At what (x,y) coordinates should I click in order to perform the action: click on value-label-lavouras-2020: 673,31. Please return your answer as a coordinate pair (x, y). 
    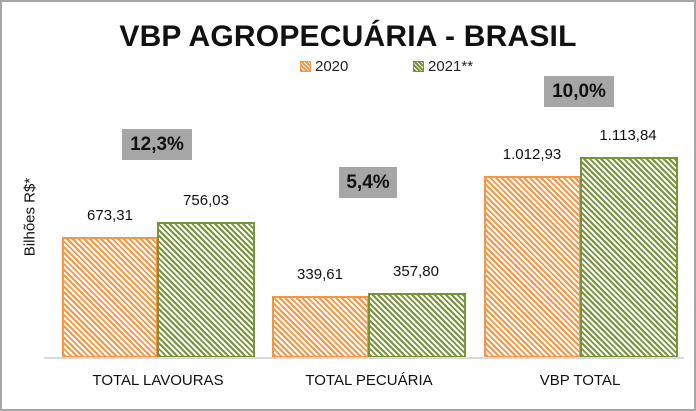
    Looking at the image, I should click on (110, 215).